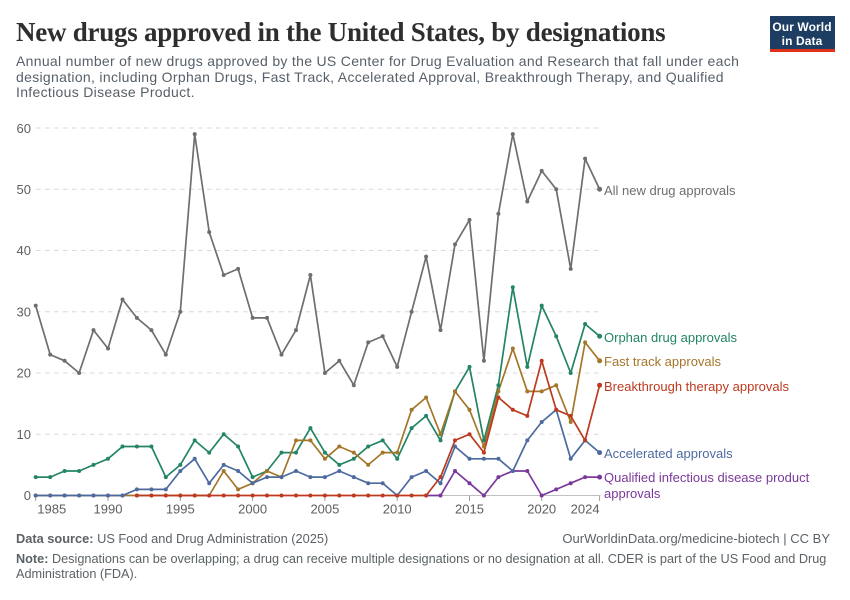 Image resolution: width=850 pixels, height=600 pixels. Describe the element at coordinates (585, 509) in the screenshot. I see `svg-text: 2024` at that location.